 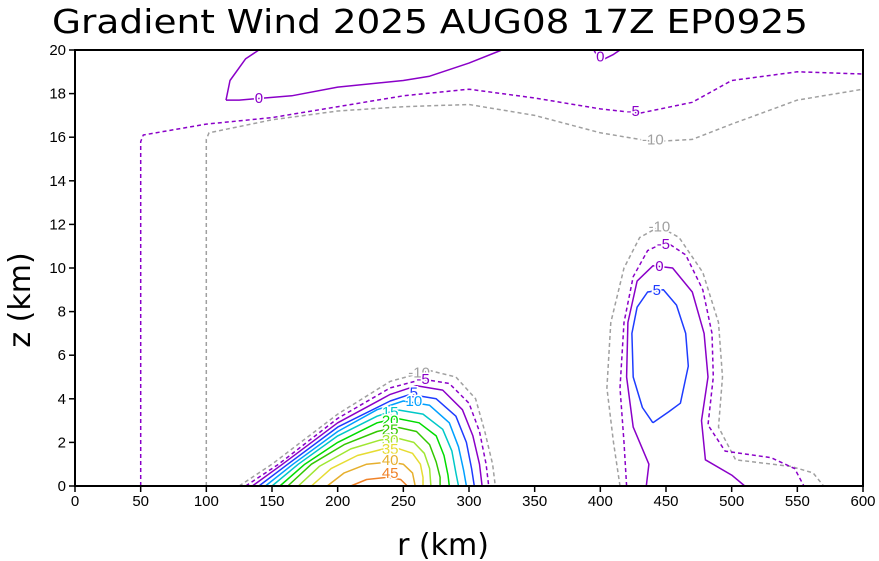 I want to click on y-tick-label: 10, so click(x=57, y=268).